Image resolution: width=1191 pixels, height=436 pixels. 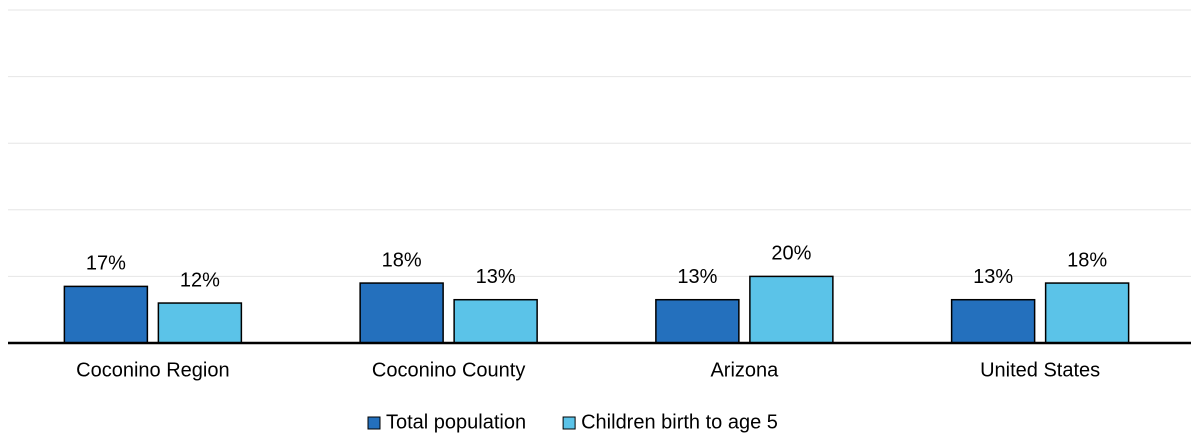 I want to click on x-tick-label: Arizona, so click(x=744, y=370).